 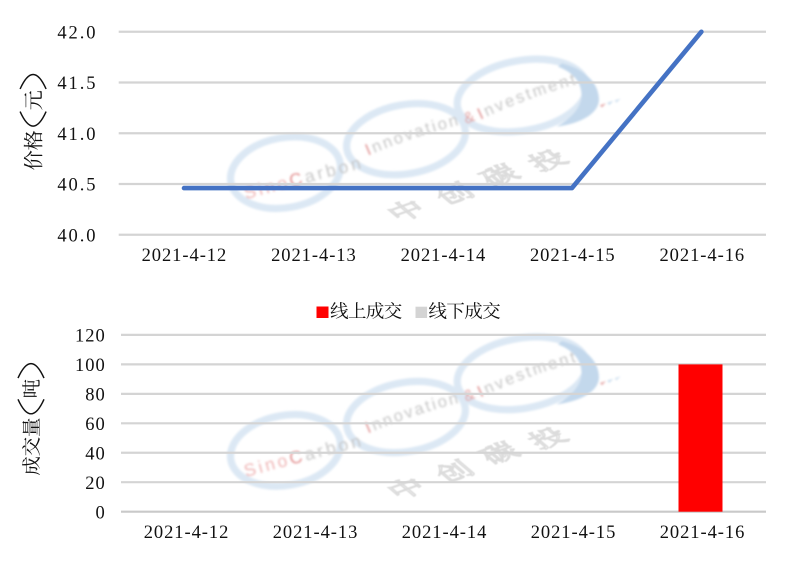 I want to click on svg-text: 60, so click(x=95, y=425).